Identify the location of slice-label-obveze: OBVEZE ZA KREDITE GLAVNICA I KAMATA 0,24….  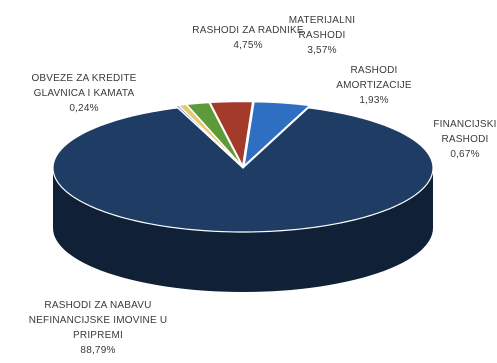
(83, 93).